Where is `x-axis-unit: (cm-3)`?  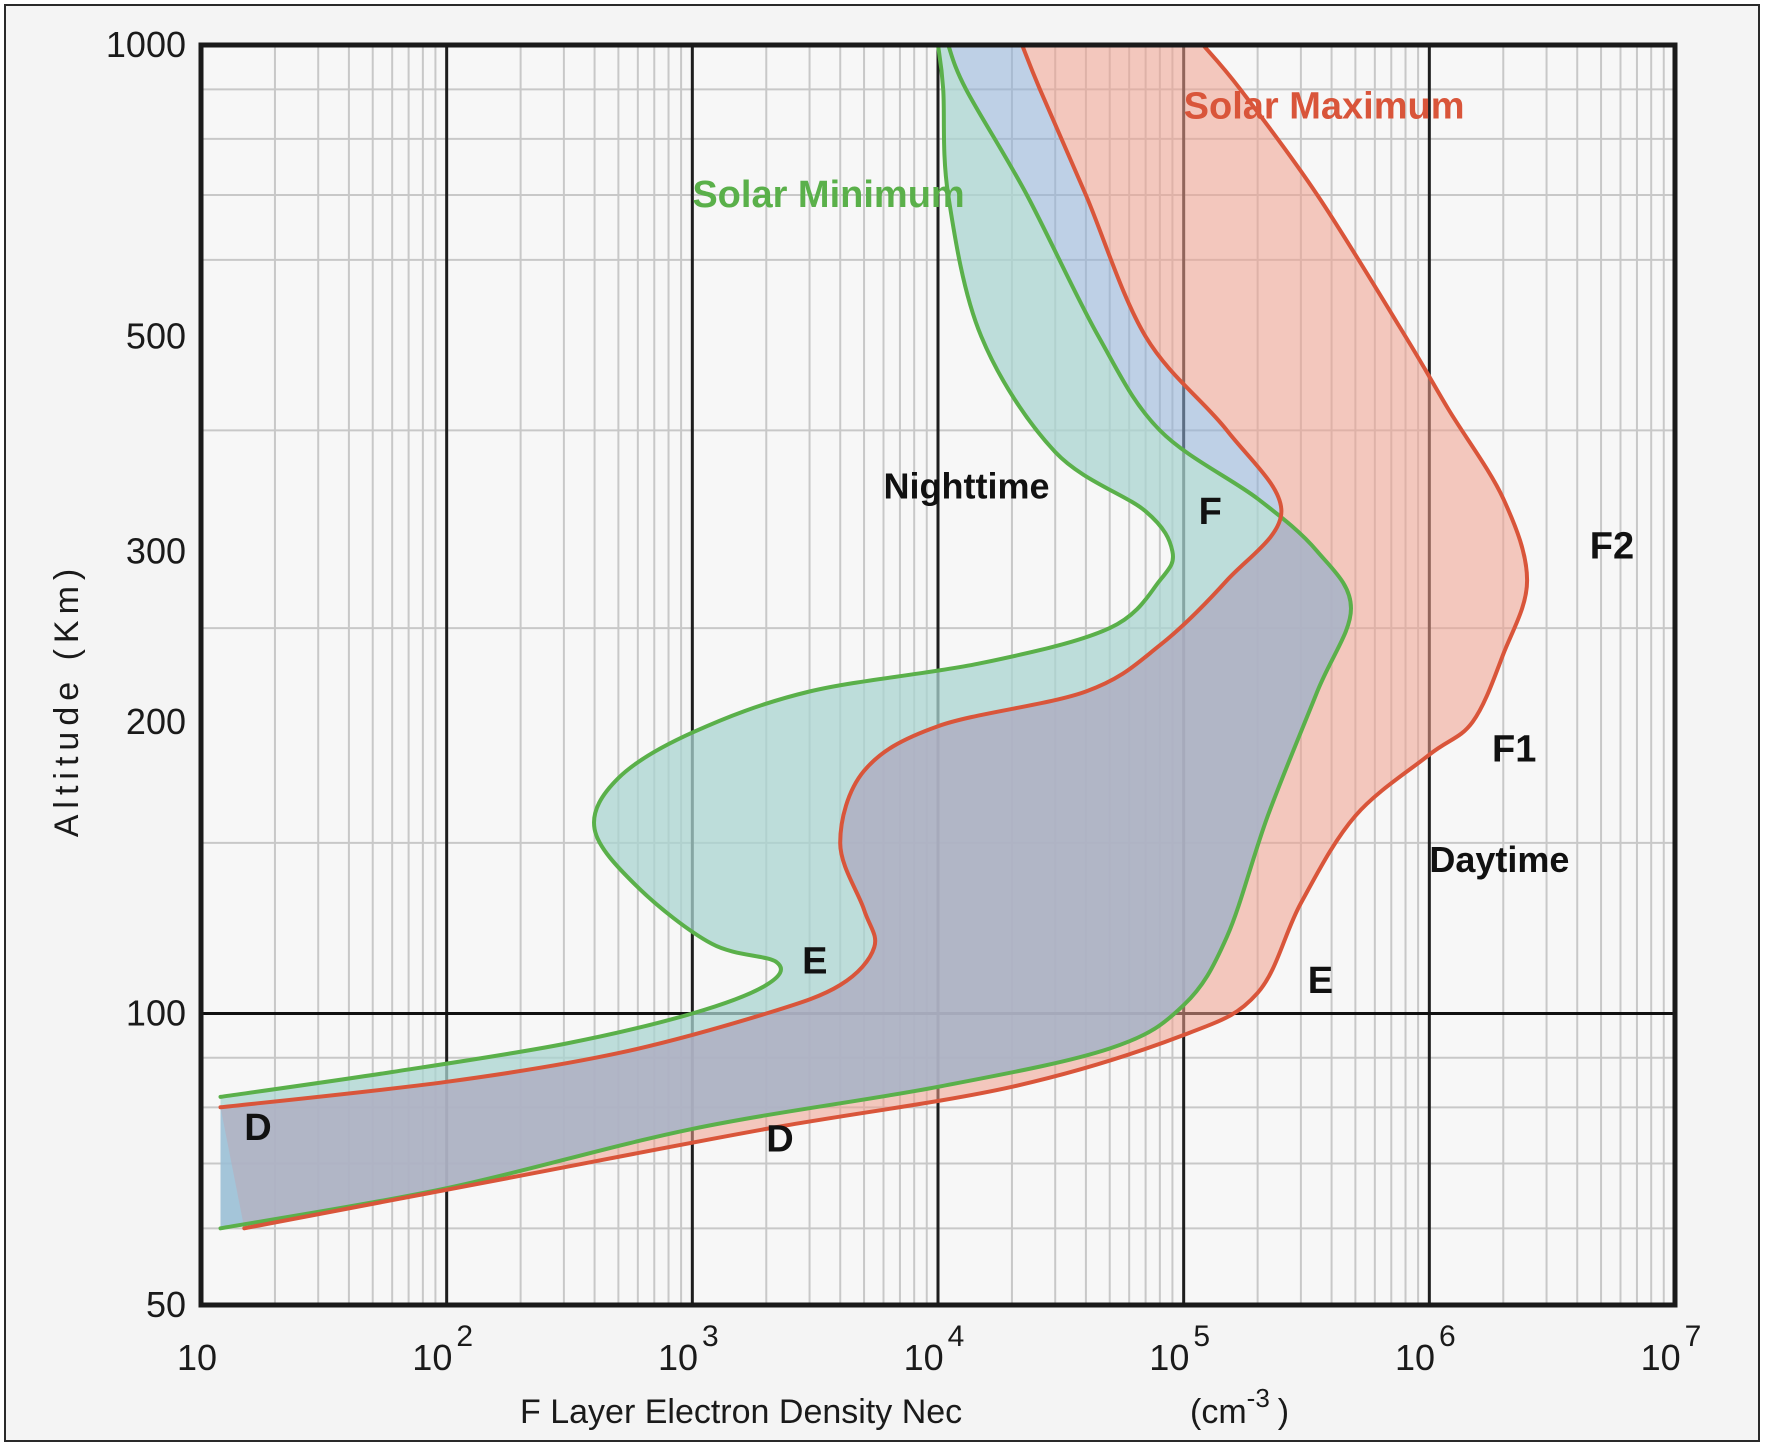 x-axis-unit: (cm-3) is located at coordinates (1239, 1407).